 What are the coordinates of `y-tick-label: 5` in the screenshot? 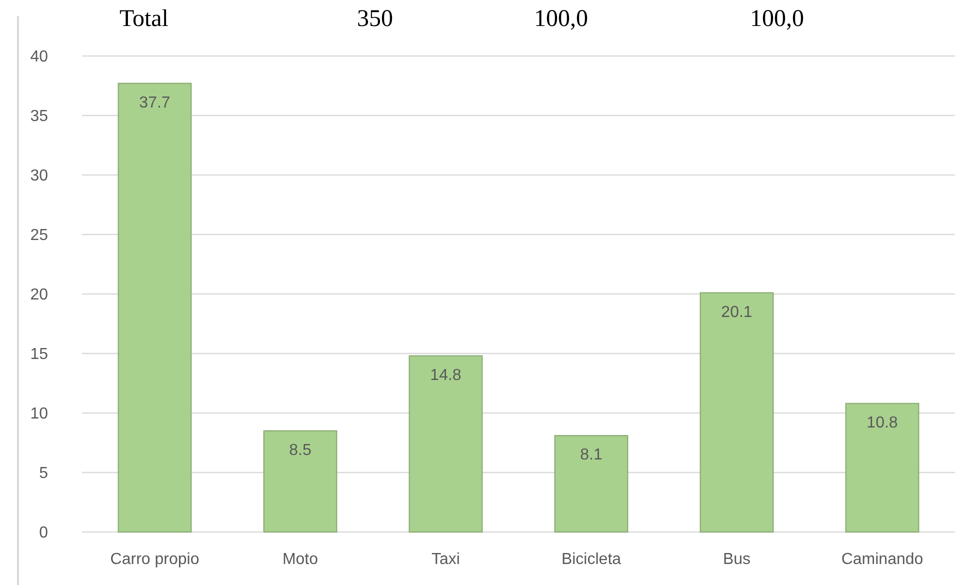 It's located at (43, 473).